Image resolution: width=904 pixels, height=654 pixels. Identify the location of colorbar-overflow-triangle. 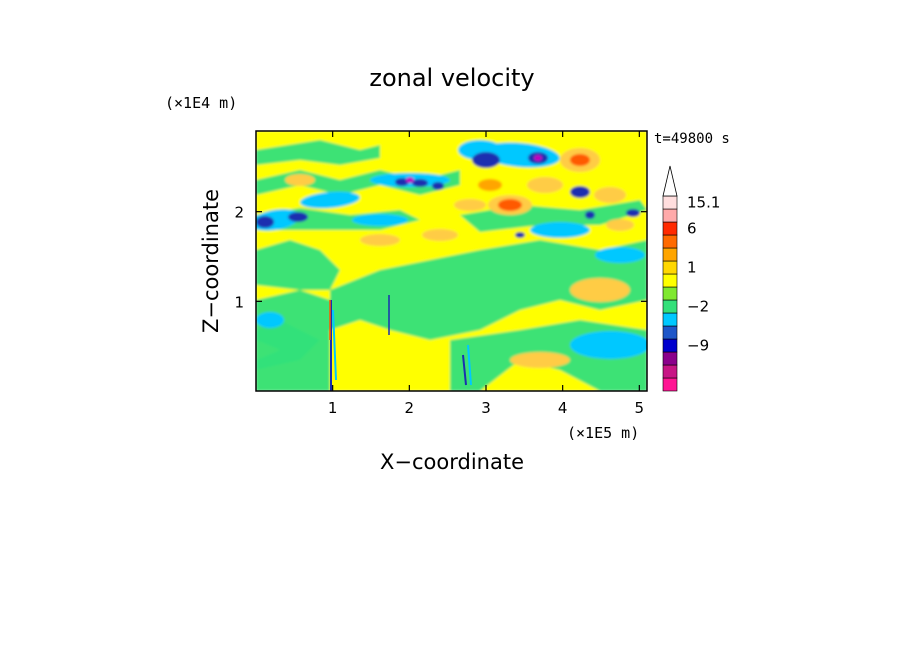
(670, 181).